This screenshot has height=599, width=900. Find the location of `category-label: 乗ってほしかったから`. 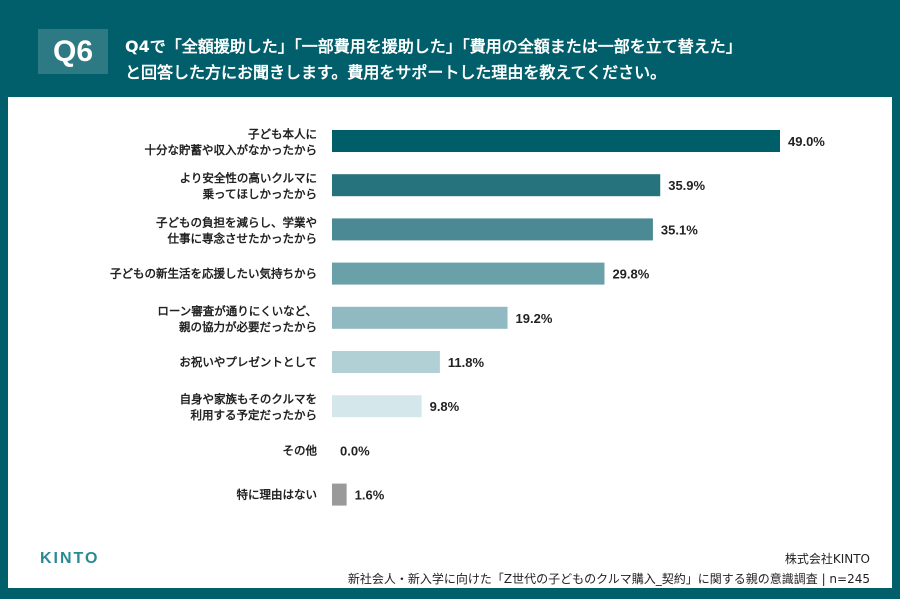

category-label: 乗ってほしかったから is located at coordinates (259, 194).